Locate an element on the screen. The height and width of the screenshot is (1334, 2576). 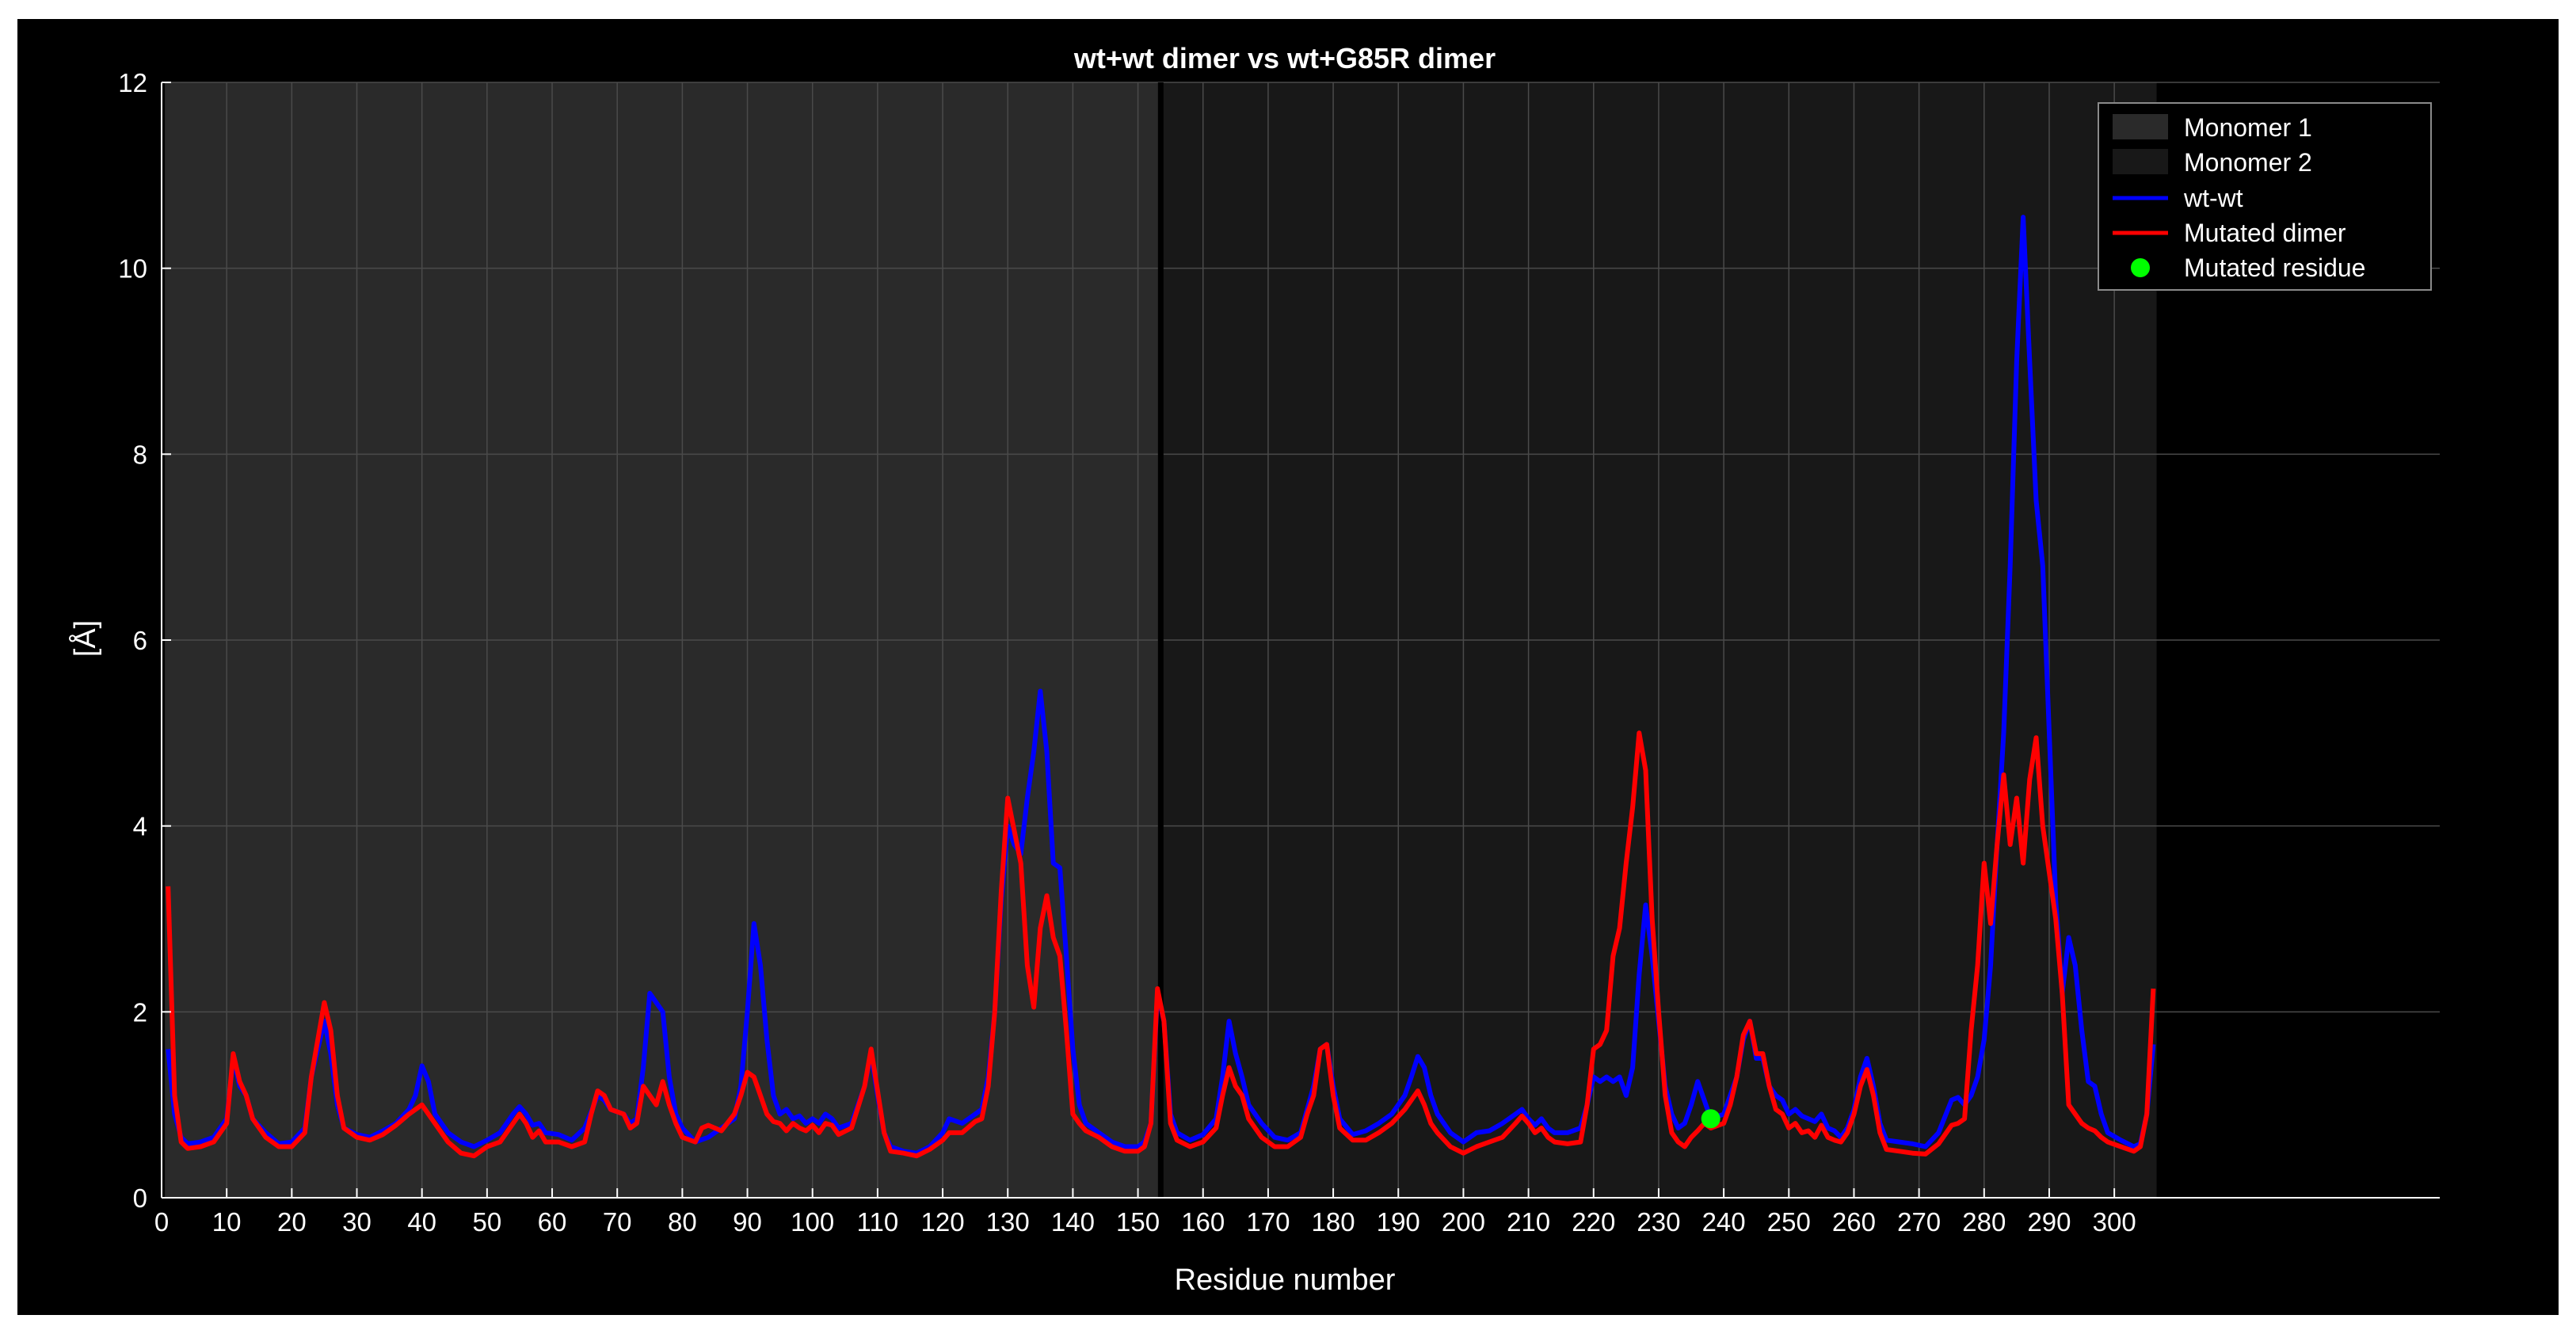
x-tick-label: 260 is located at coordinates (1854, 1222).